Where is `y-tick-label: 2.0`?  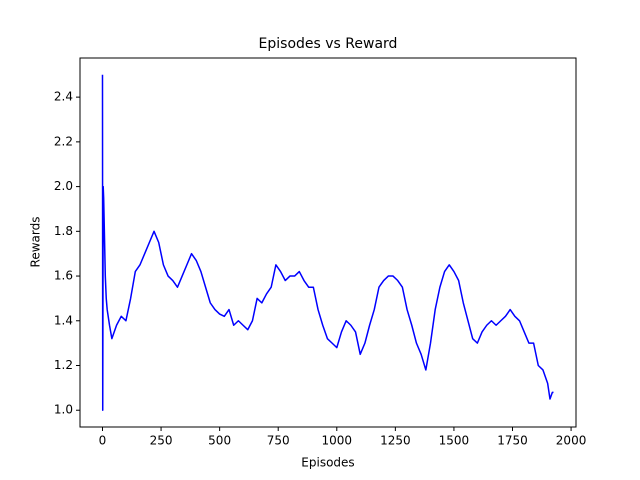 y-tick-label: 2.0 is located at coordinates (63, 186).